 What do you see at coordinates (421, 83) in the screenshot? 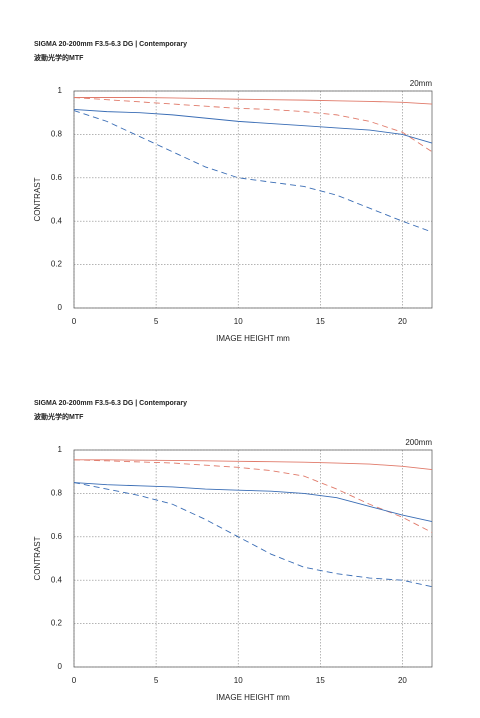
I see `annotation: 20mm` at bounding box center [421, 83].